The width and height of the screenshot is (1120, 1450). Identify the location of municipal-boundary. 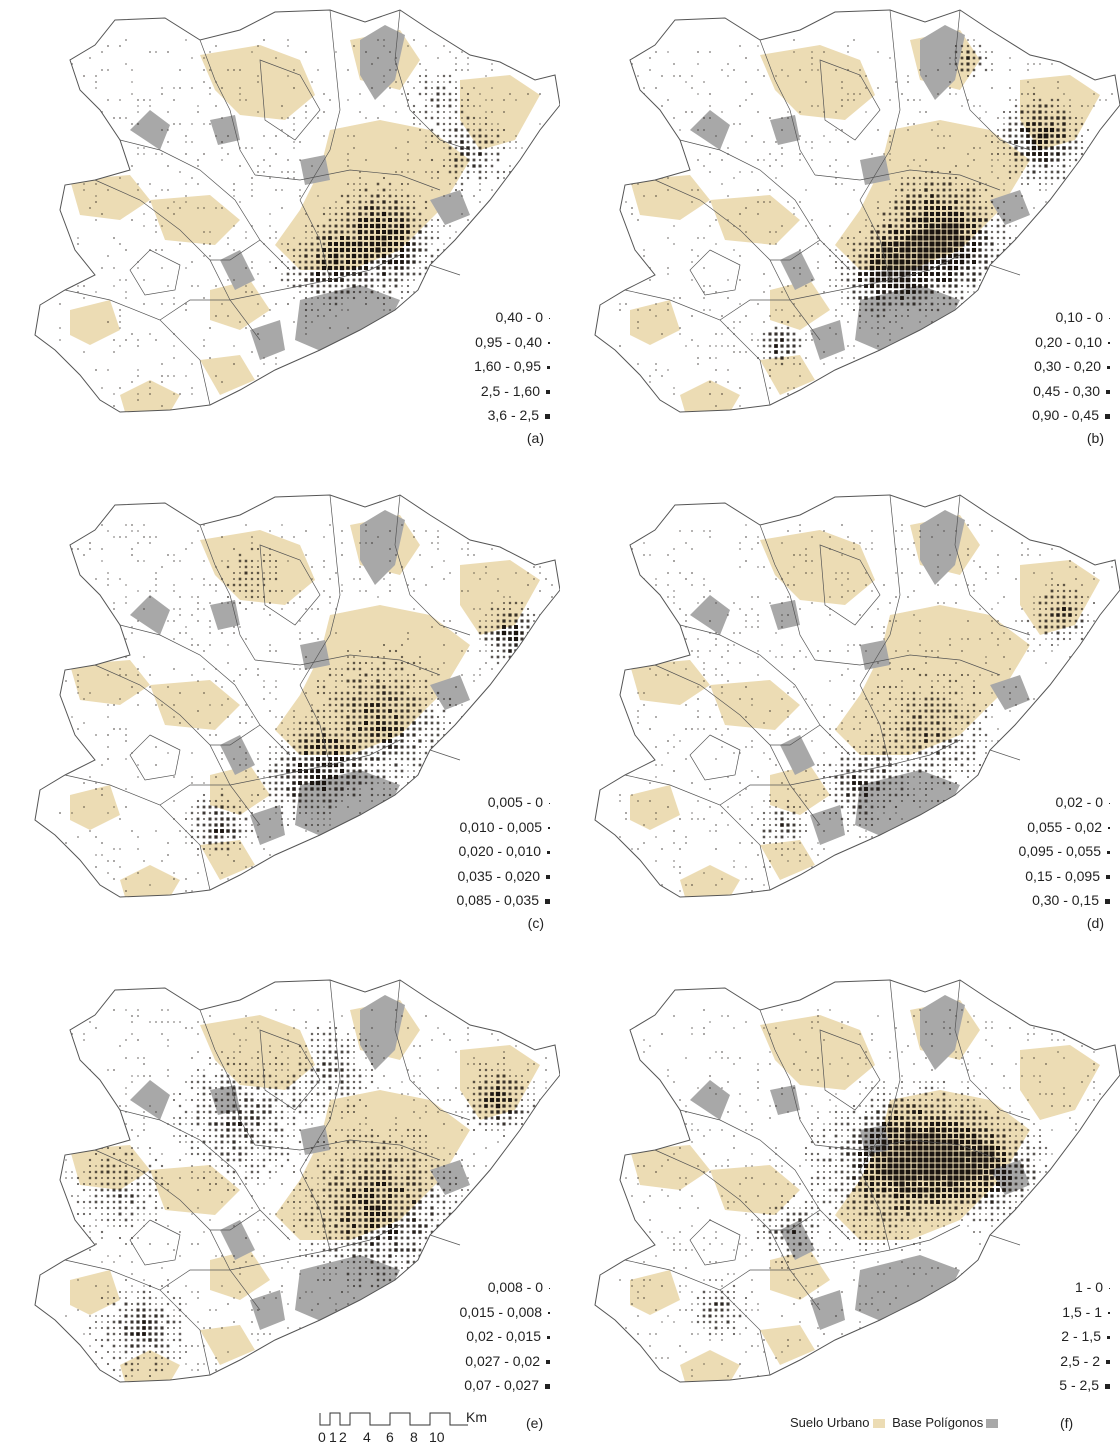
(315, 725).